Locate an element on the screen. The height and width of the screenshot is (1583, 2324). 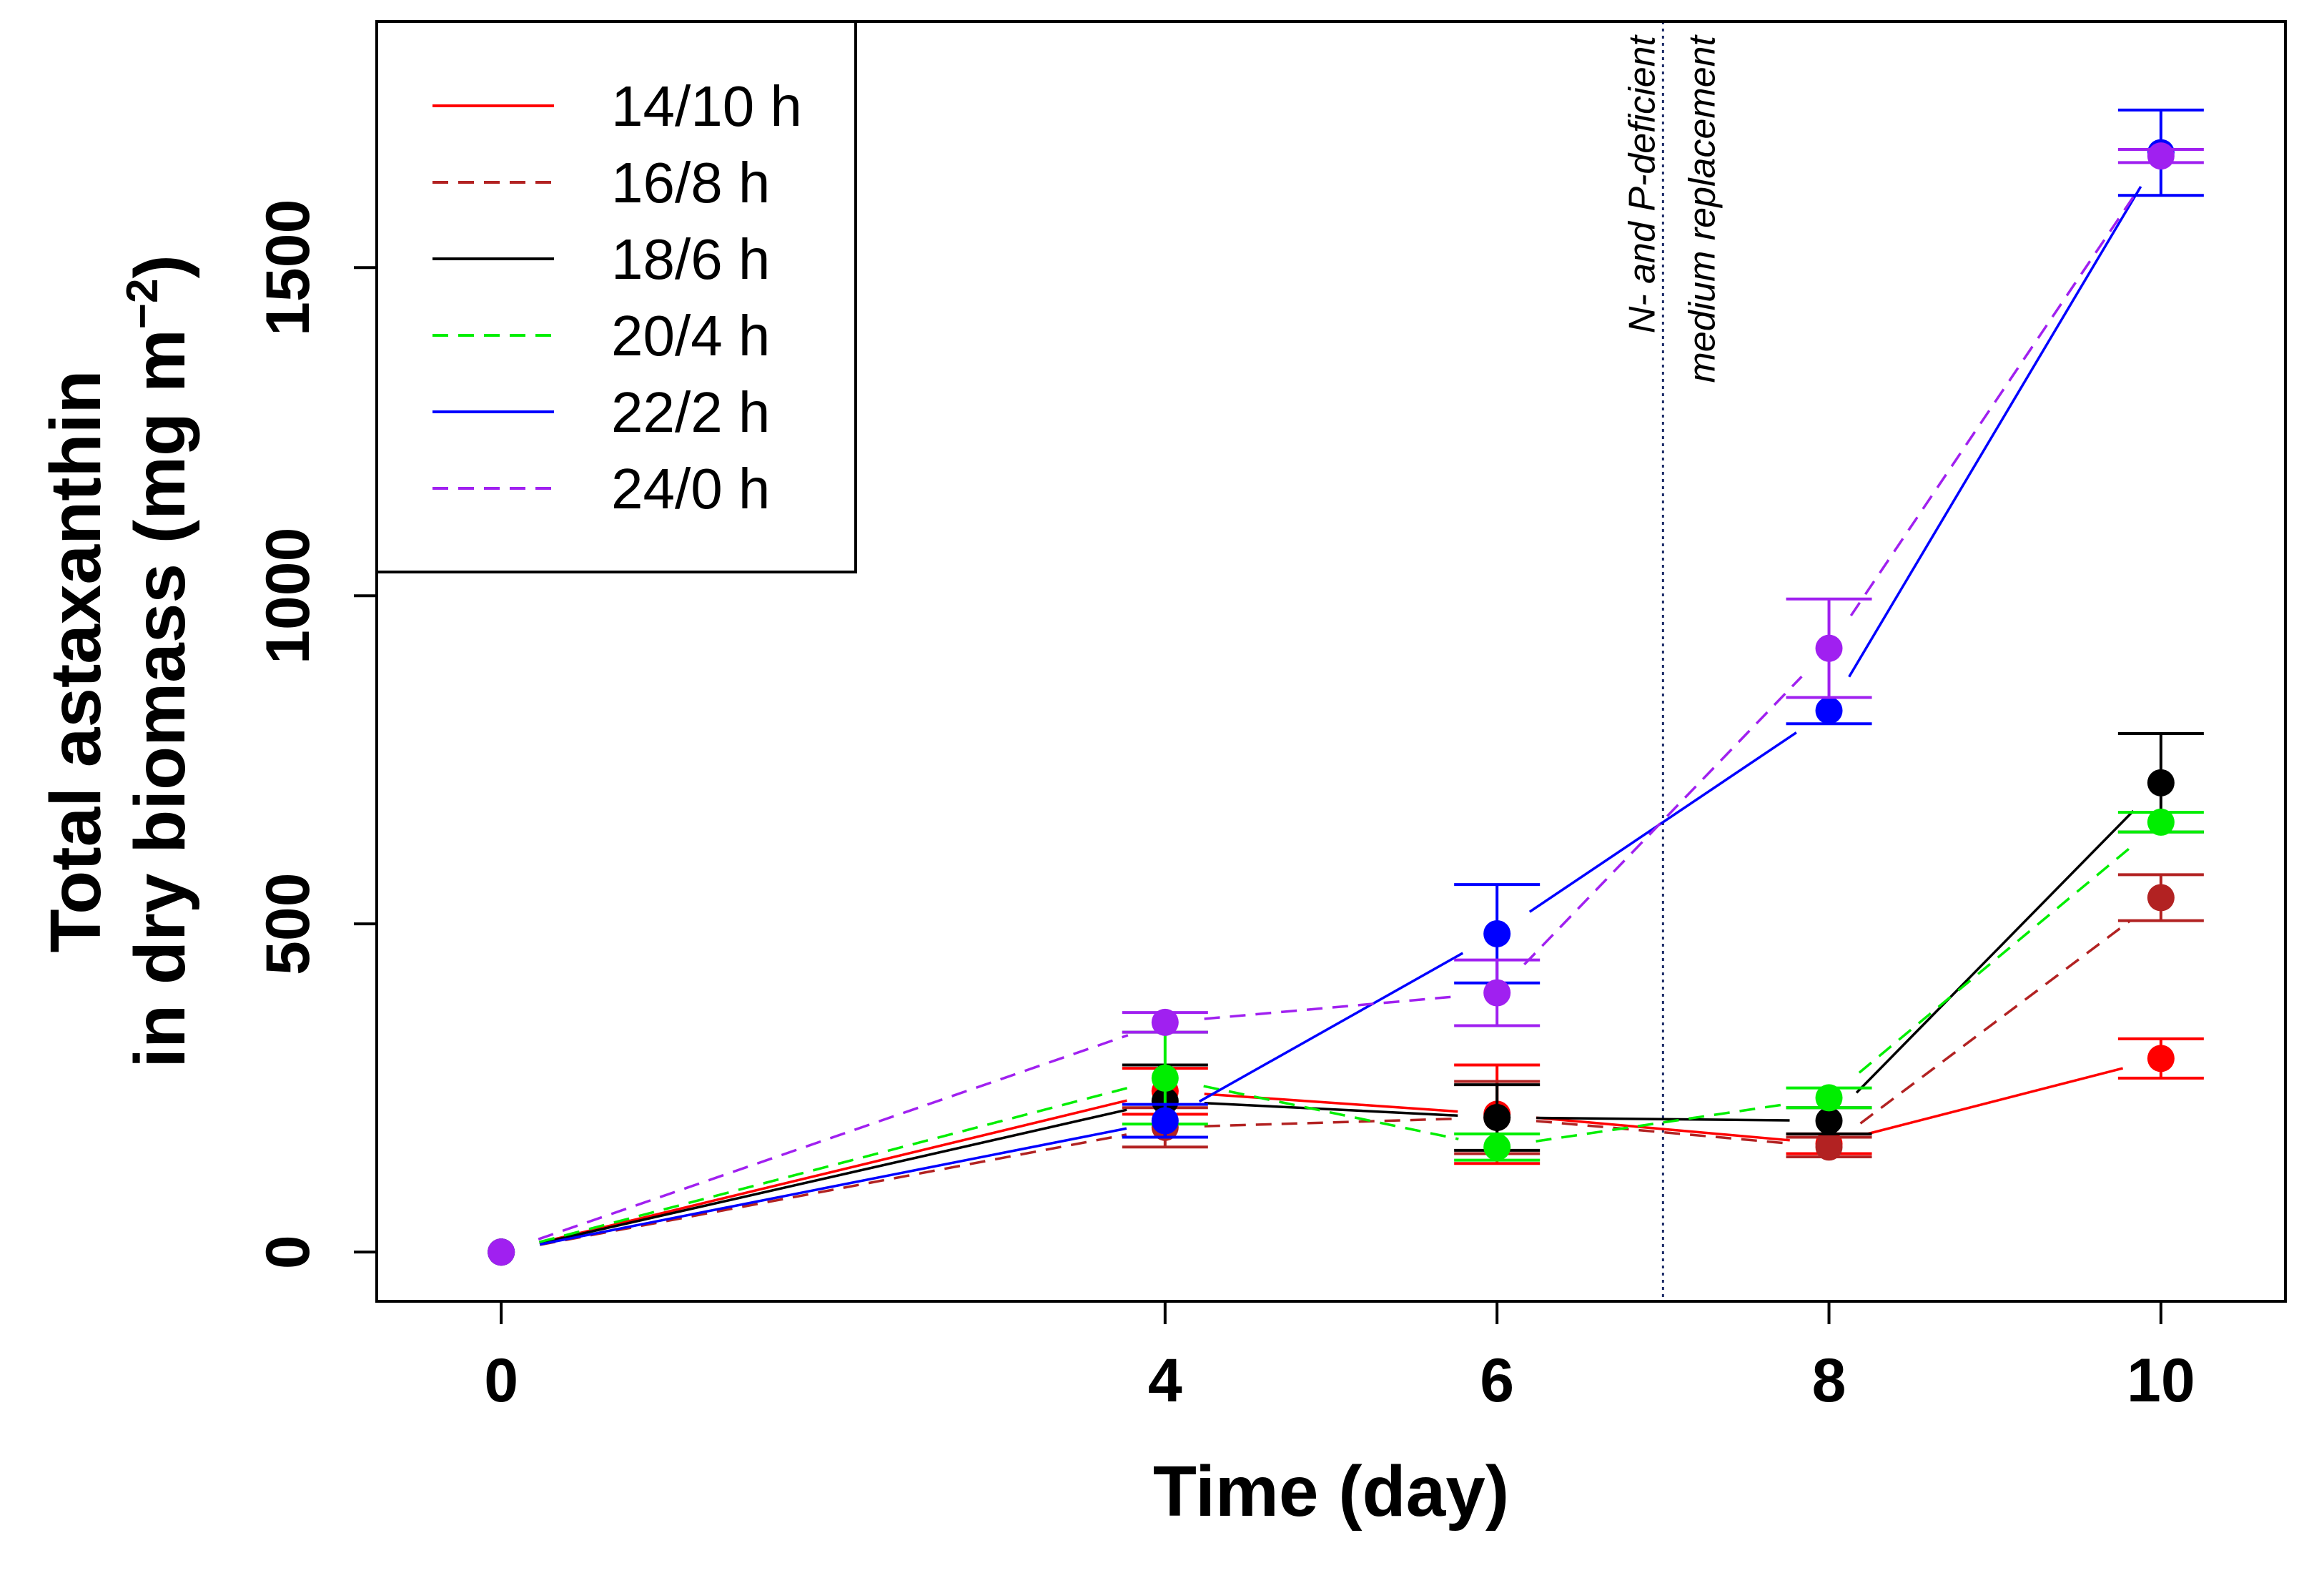
y-tick-label-0: 0 is located at coordinates (288, 1252).